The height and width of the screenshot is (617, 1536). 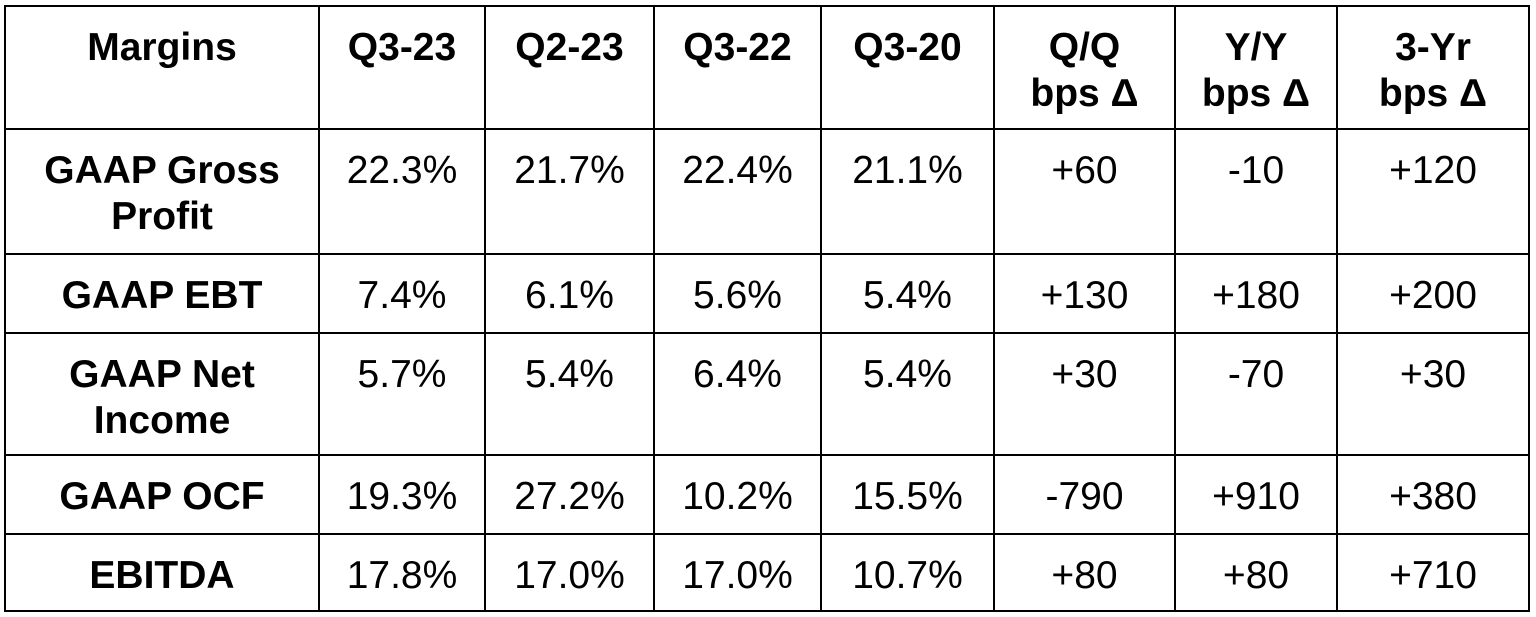 I want to click on header-line: 3-Yr, so click(x=1433, y=47).